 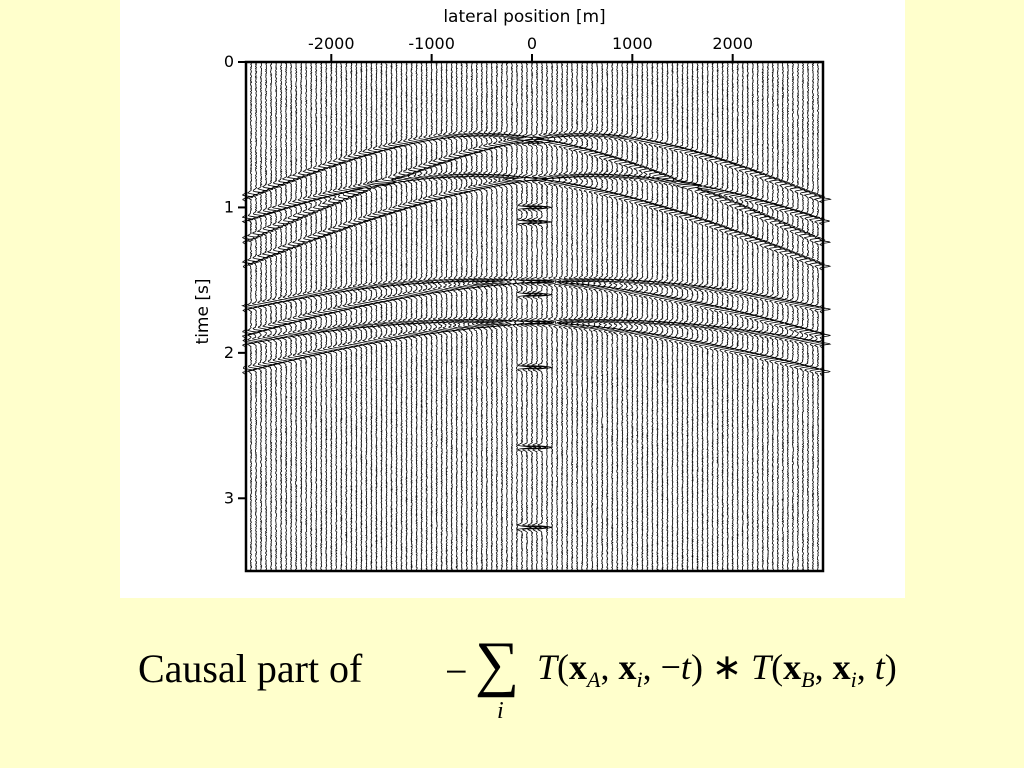 I want to click on y-tick-label: 1, so click(x=229, y=206).